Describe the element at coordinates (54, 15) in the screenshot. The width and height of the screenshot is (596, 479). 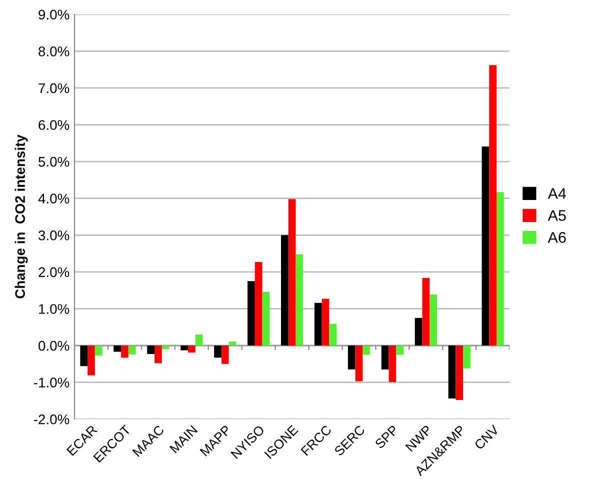
I see `y-tick-label: 9.0%` at that location.